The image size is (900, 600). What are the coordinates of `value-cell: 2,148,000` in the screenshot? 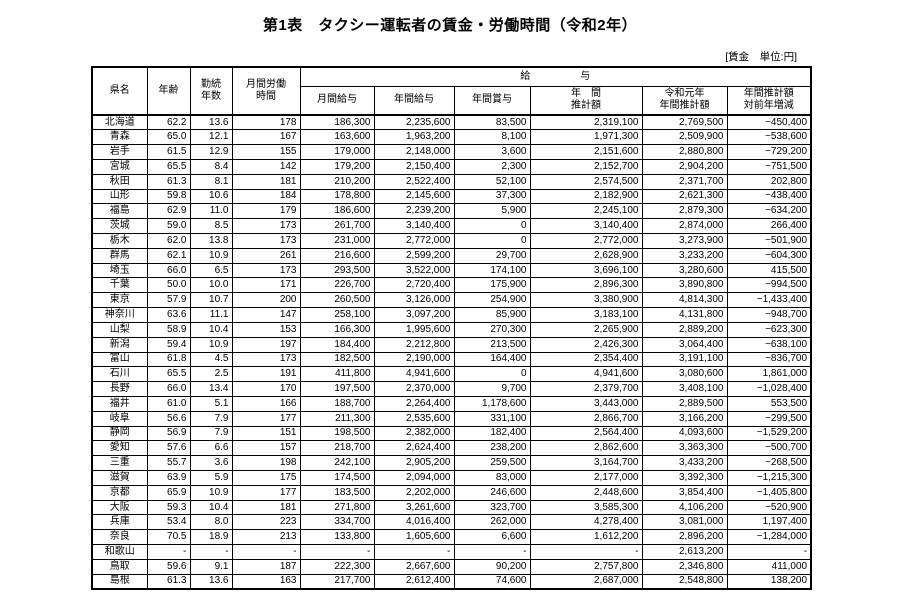 It's located at (414, 152).